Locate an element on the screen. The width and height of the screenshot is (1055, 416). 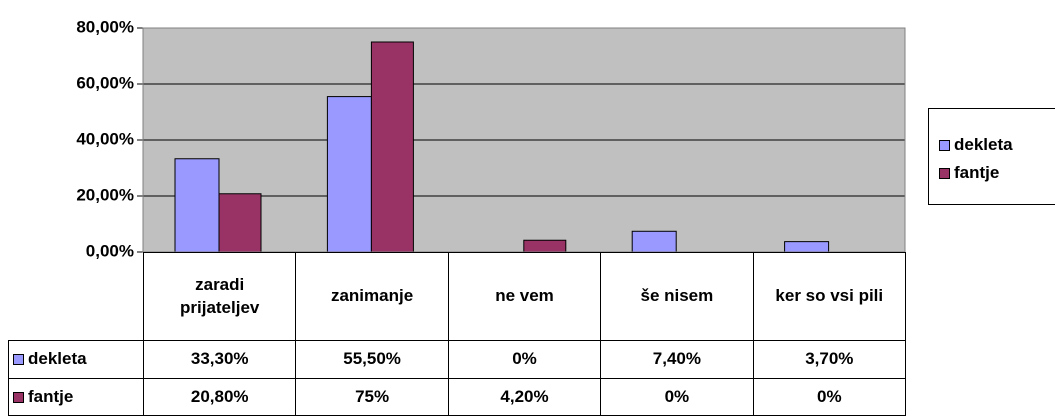
y-tick-label: 60,00% is located at coordinates (105, 82).